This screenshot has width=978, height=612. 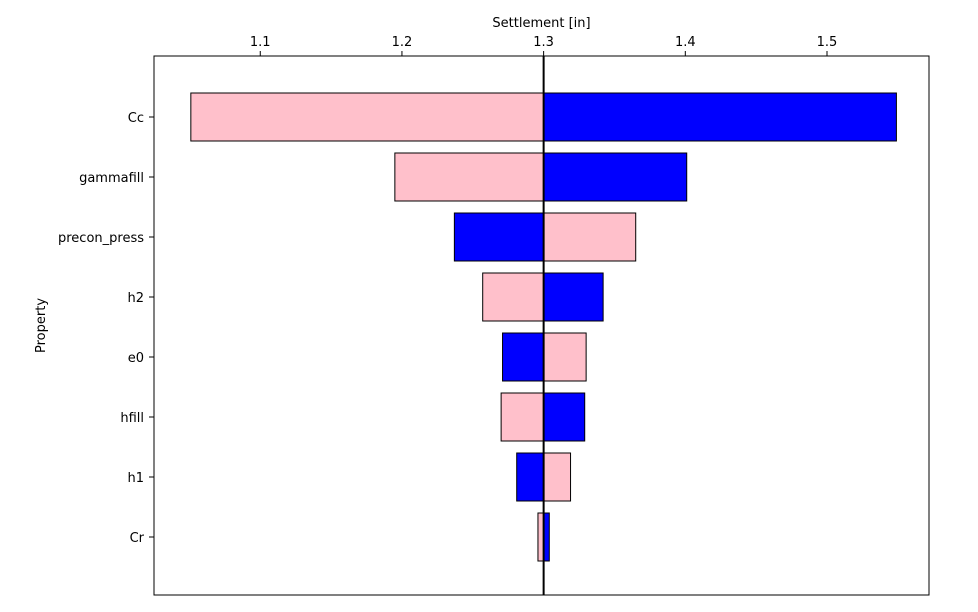 I want to click on y-tick-label: hfill, so click(x=132, y=418).